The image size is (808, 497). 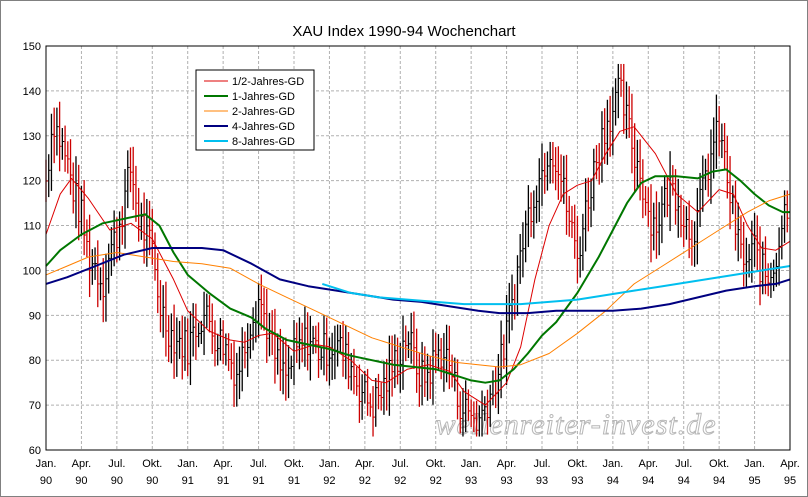 What do you see at coordinates (35, 406) in the screenshot?
I see `y-tick-label: 70` at bounding box center [35, 406].